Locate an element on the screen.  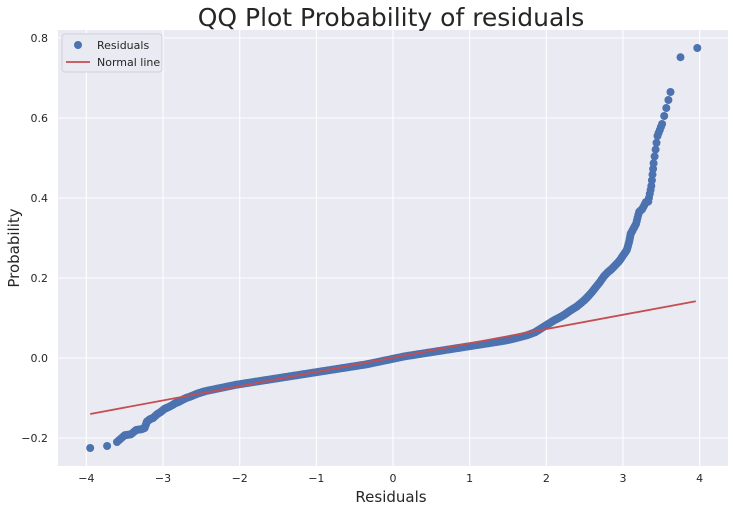
y-tick-label: 0.2 is located at coordinates (40, 278).